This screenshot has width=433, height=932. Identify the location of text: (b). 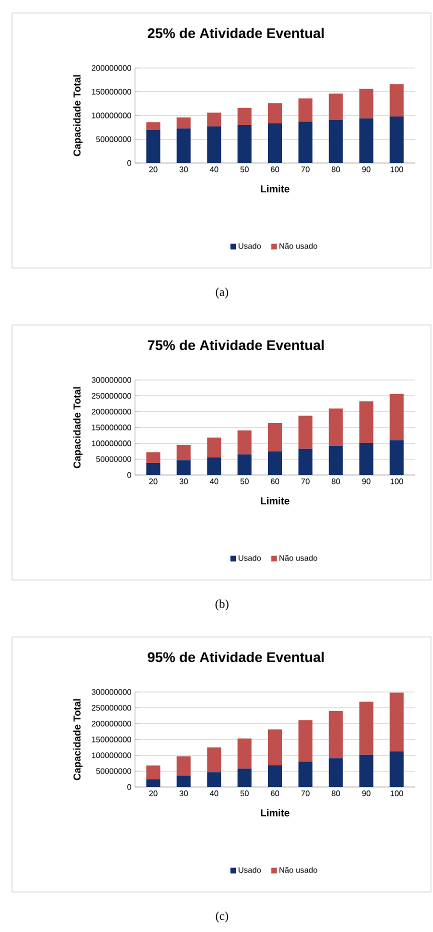
(222, 605).